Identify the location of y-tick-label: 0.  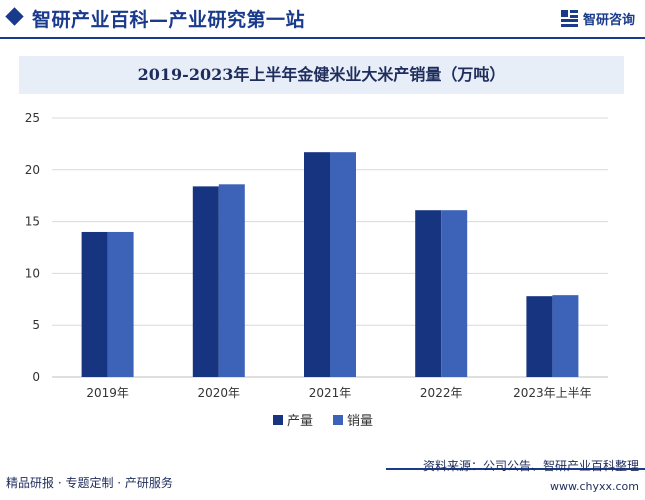
(36, 377).